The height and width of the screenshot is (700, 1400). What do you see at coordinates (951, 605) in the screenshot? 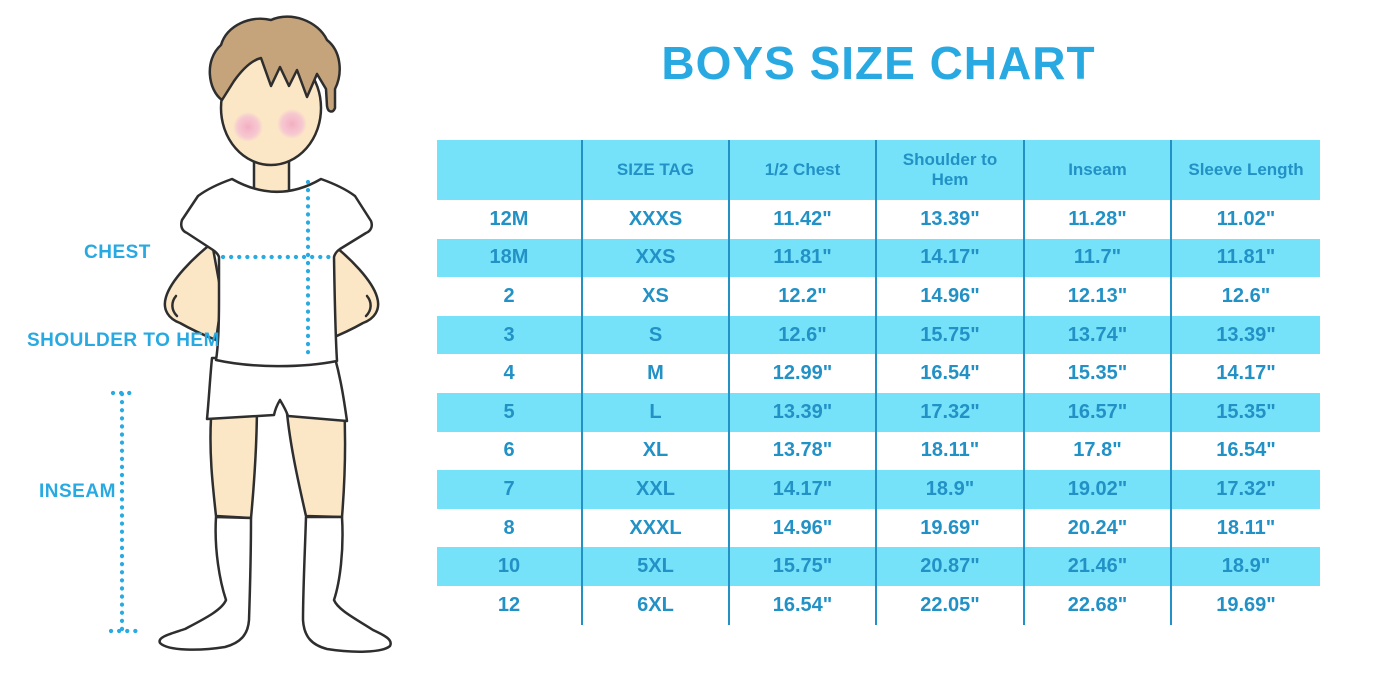
I see `table-cell: 22.05"` at bounding box center [951, 605].